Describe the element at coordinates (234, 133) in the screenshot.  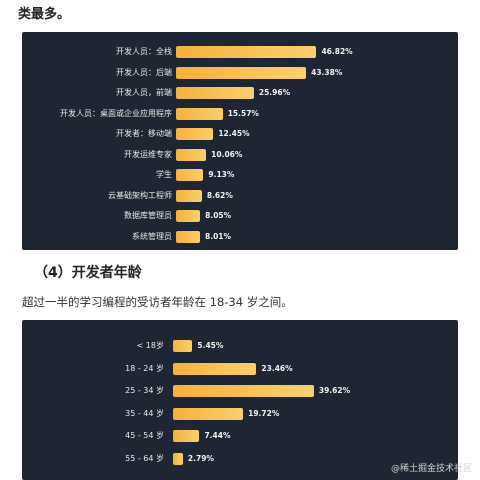
I see `value-label: 12.45%` at that location.